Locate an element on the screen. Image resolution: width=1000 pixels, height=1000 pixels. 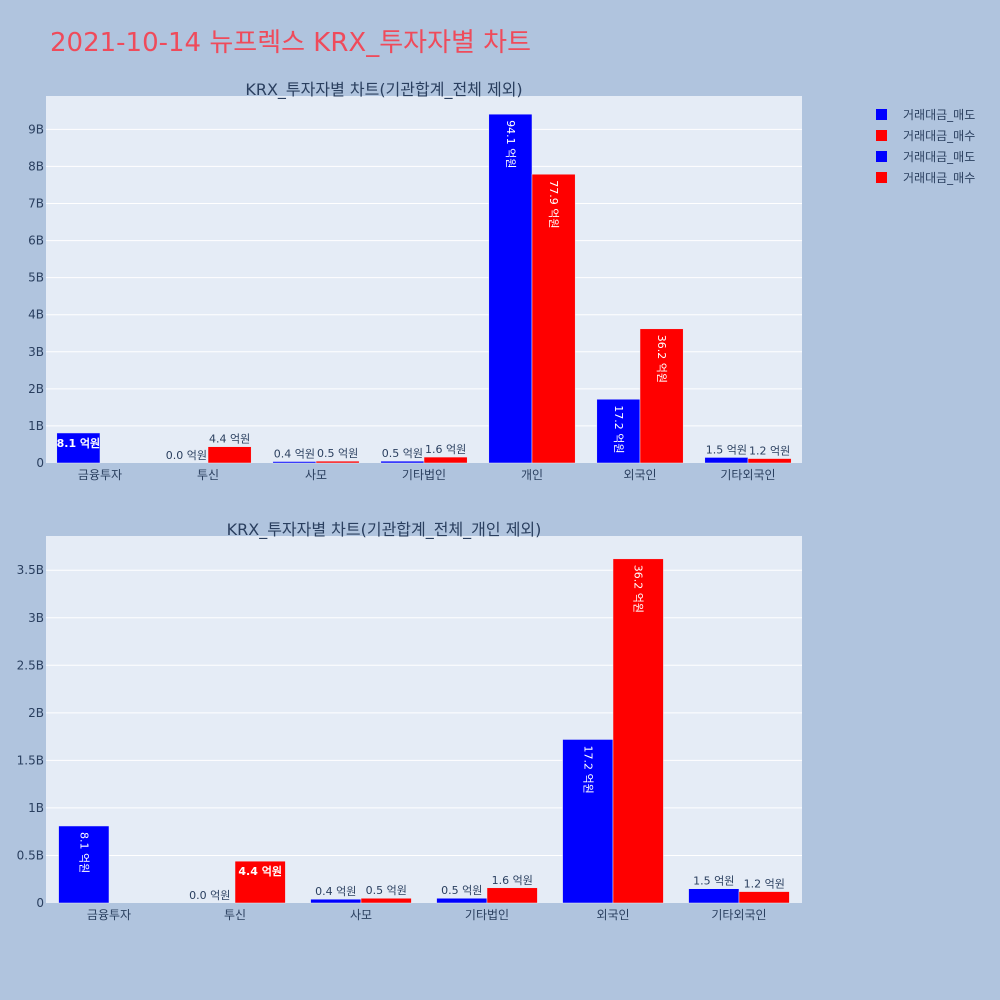
x-tick-label: 개인 is located at coordinates (532, 475).